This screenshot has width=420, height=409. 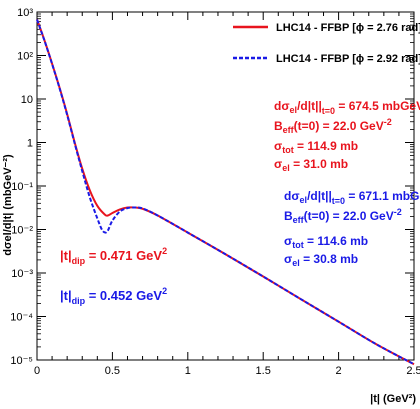 What do you see at coordinates (22, 274) in the screenshot?
I see `y-tick-label: 10⁻³` at bounding box center [22, 274].